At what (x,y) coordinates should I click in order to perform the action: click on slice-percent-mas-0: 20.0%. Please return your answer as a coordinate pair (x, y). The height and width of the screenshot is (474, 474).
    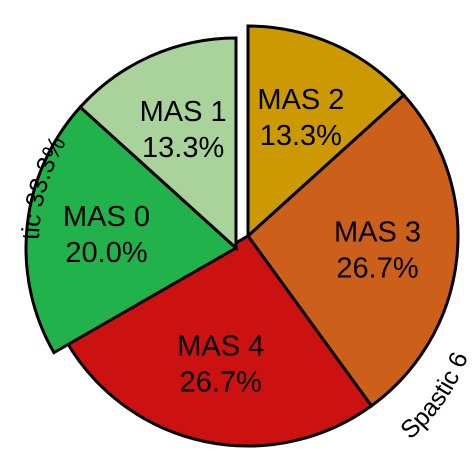
    Looking at the image, I should click on (106, 253).